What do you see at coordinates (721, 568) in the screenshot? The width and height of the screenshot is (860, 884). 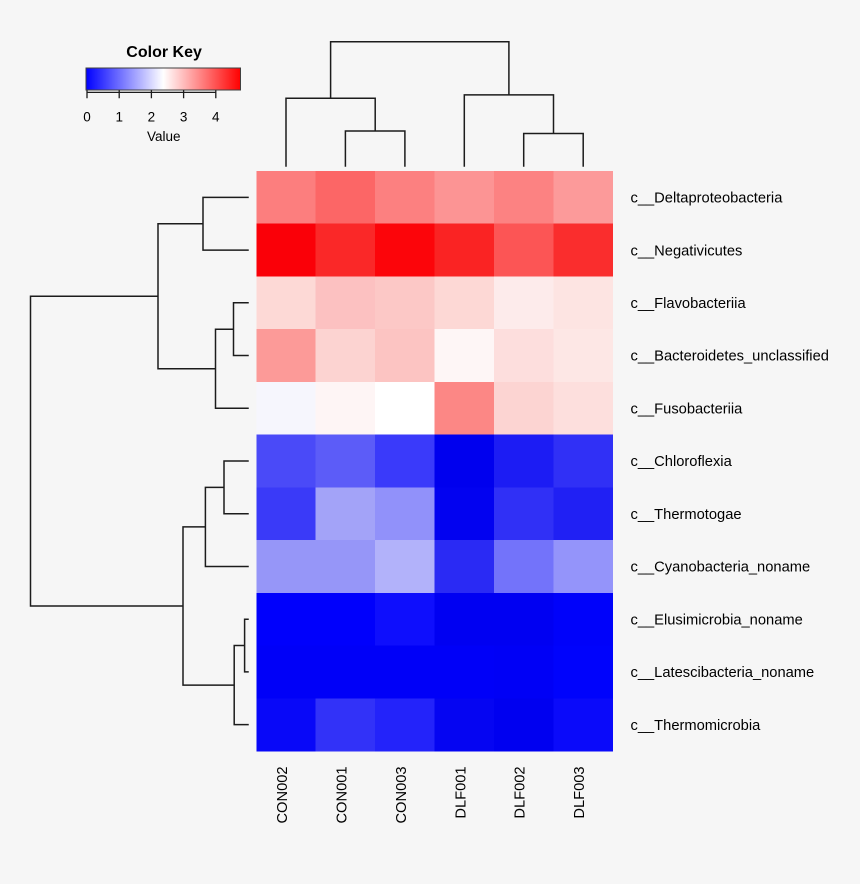 I see `svg-text: c__Cyanobacteria_noname` at bounding box center [721, 568].